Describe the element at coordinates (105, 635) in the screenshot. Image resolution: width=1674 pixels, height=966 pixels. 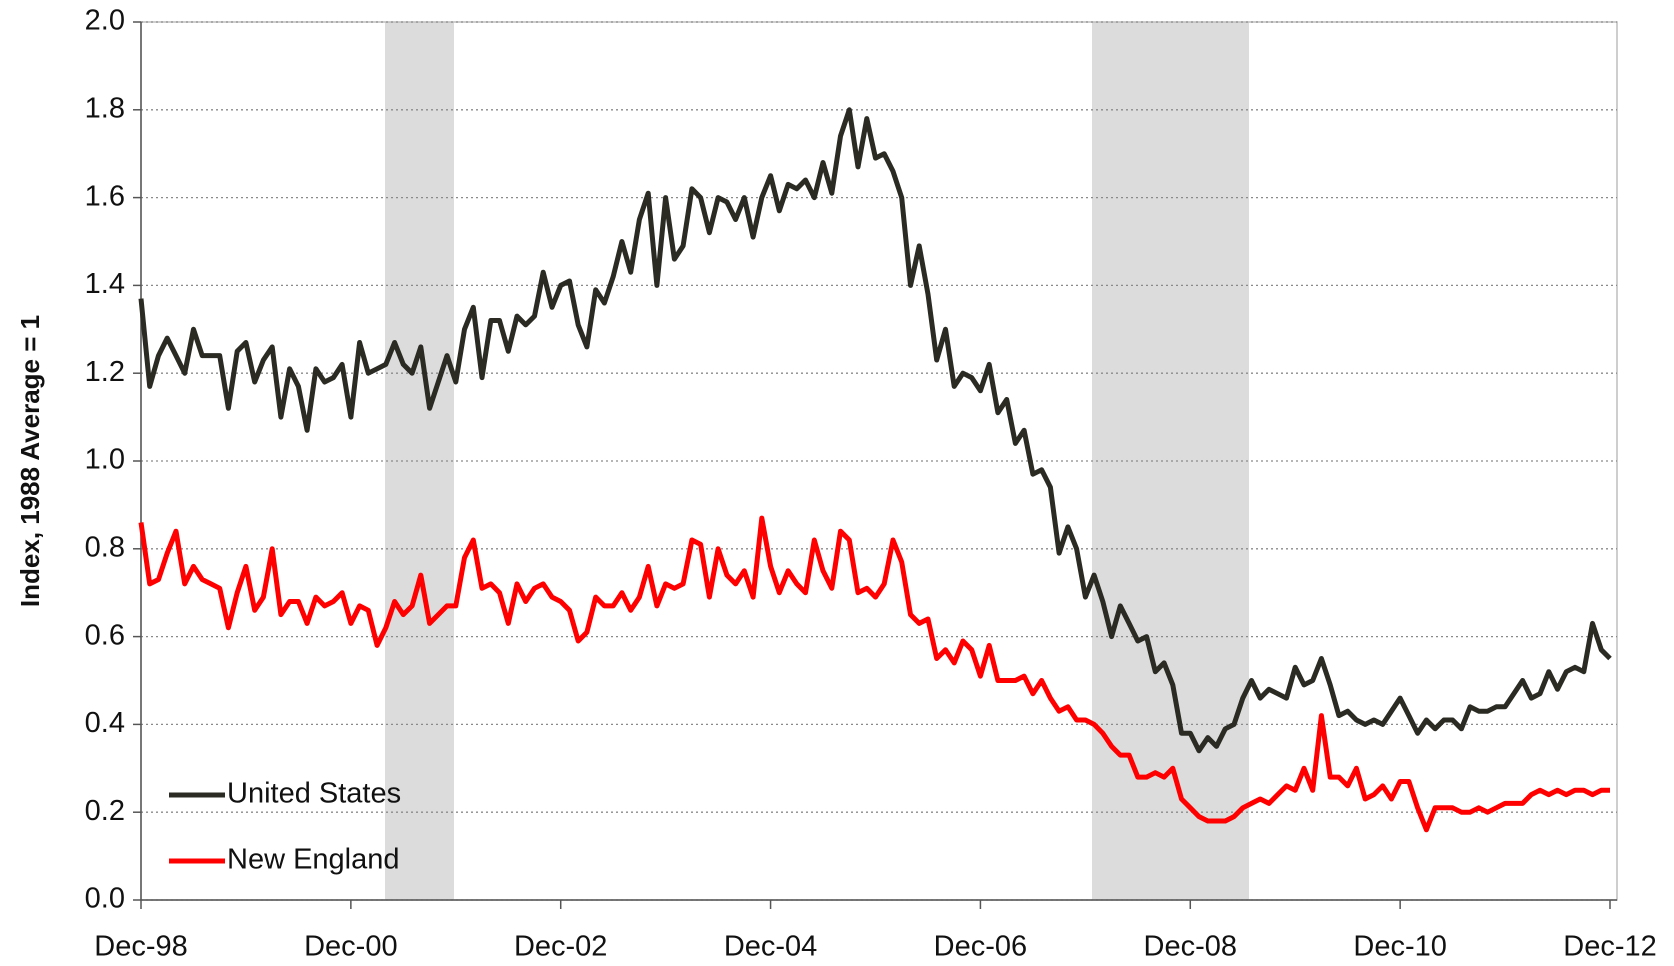
I see `y-tick-label: 0.6` at that location.